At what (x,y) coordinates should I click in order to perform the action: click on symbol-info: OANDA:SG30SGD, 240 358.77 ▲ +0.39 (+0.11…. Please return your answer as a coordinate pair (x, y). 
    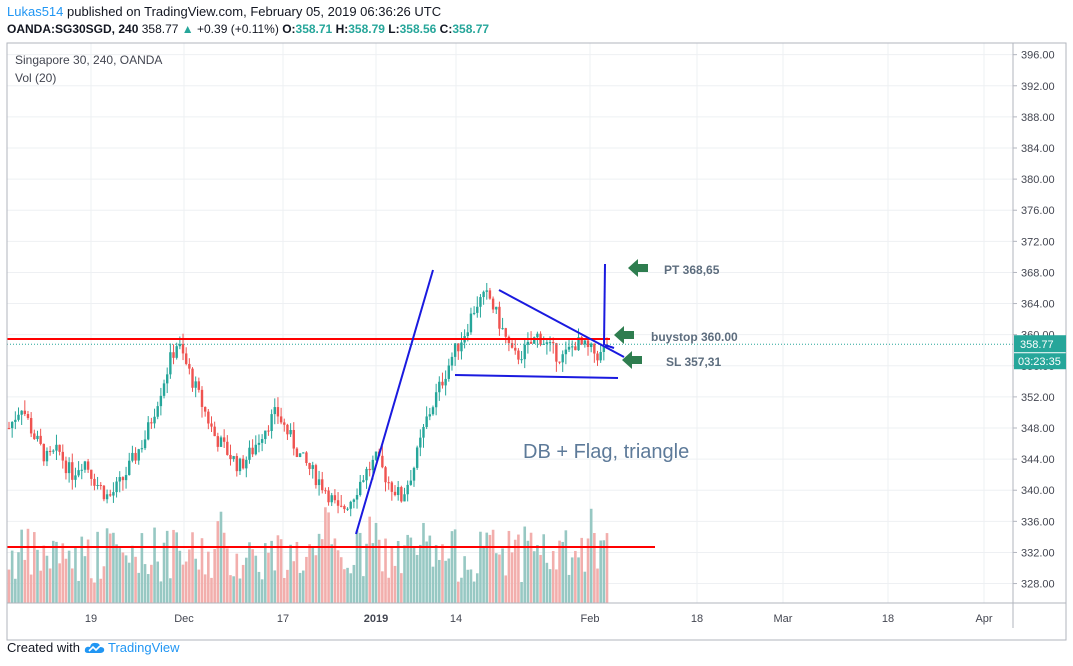
    Looking at the image, I should click on (248, 29).